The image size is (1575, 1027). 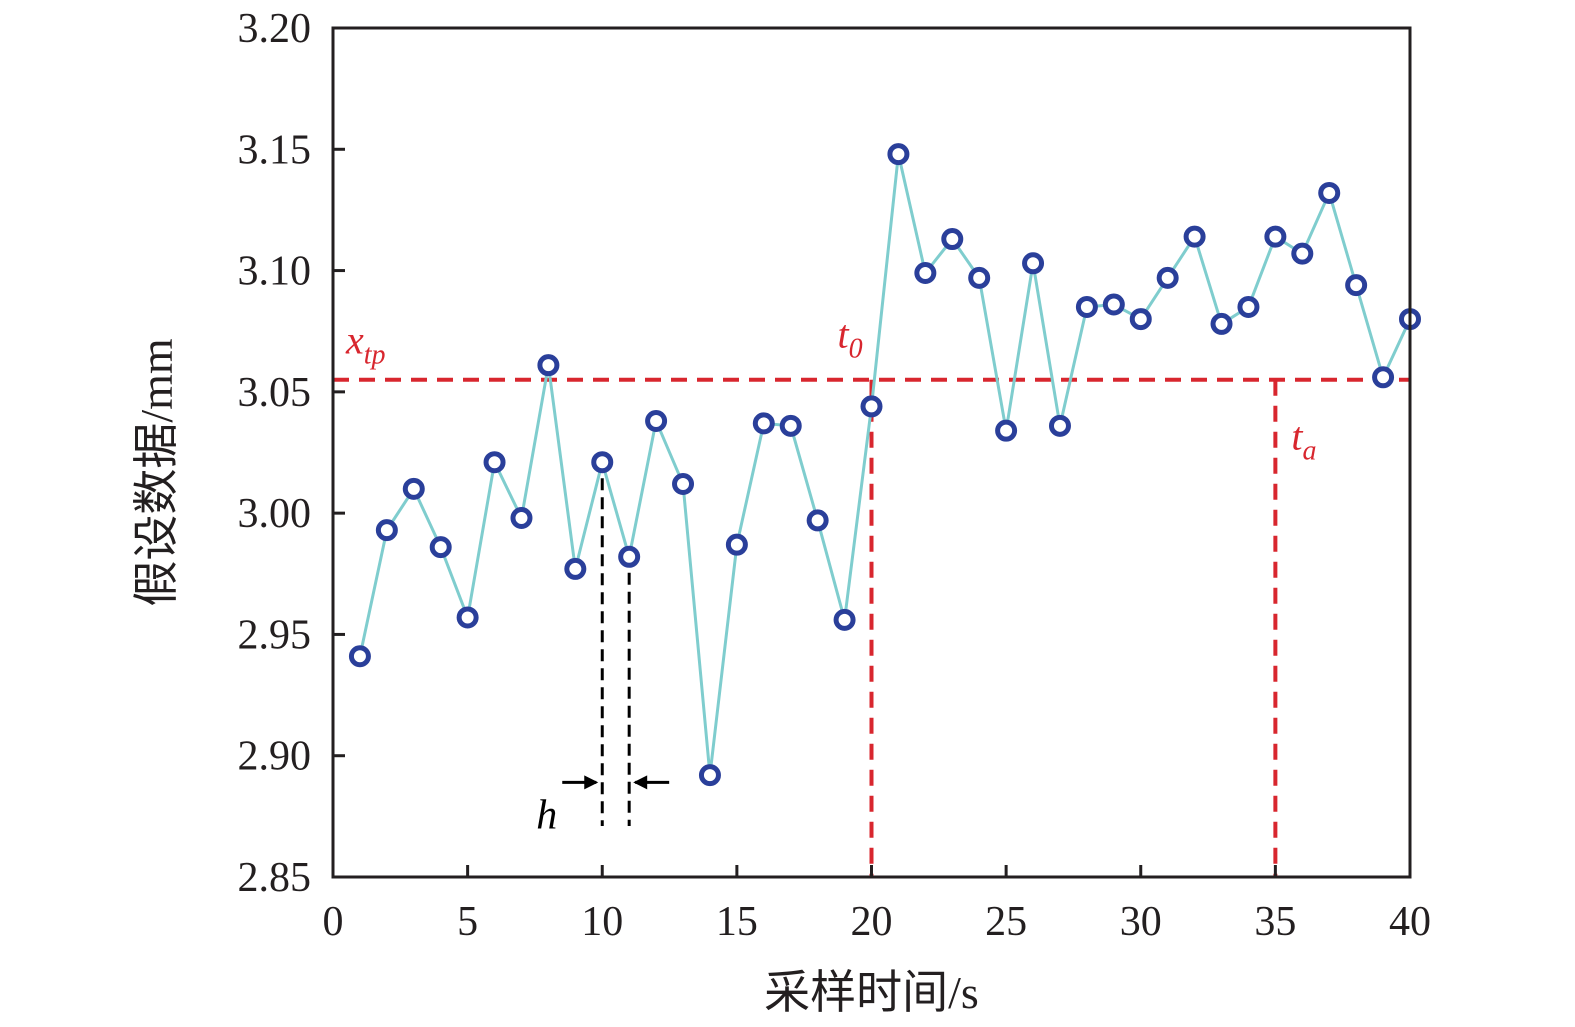 What do you see at coordinates (1310, 451) in the screenshot?
I see `ta-label-sub: a` at bounding box center [1310, 451].